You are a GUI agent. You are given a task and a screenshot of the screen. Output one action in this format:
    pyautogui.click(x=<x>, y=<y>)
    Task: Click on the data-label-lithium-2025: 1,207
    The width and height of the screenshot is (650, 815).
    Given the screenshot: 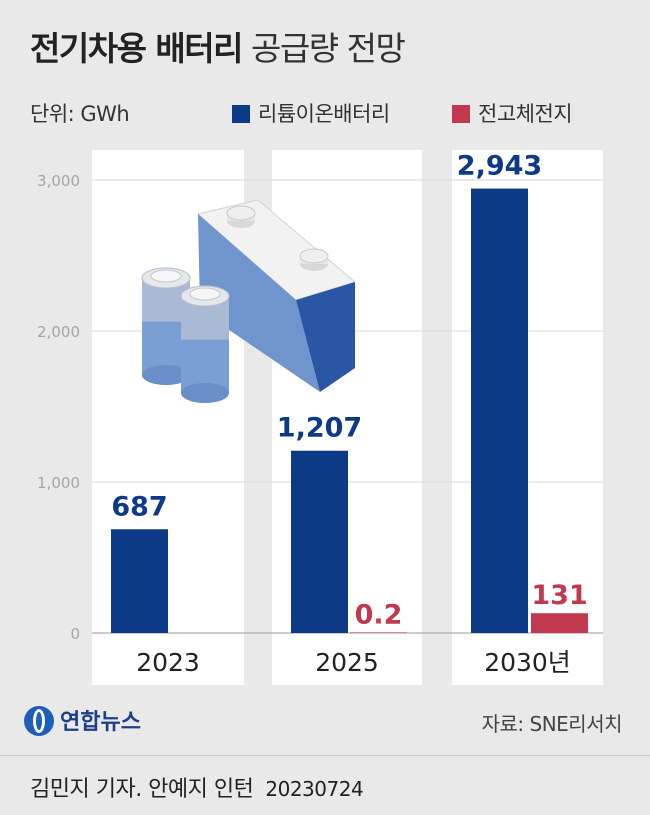 What is the action you would take?
    pyautogui.click(x=319, y=428)
    